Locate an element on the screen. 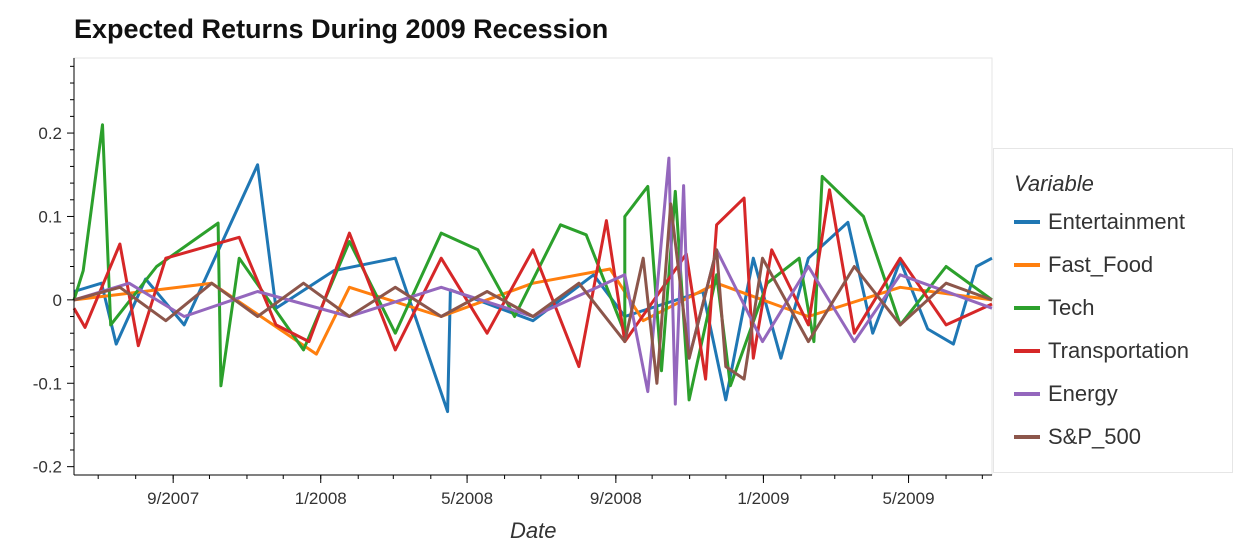  y-tick-label: -0.2 is located at coordinates (47, 467).